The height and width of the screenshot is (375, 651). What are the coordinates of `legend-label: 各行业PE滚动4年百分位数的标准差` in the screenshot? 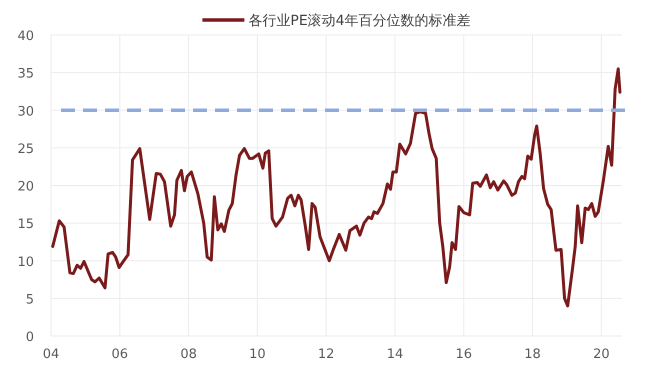 It's located at (359, 21).